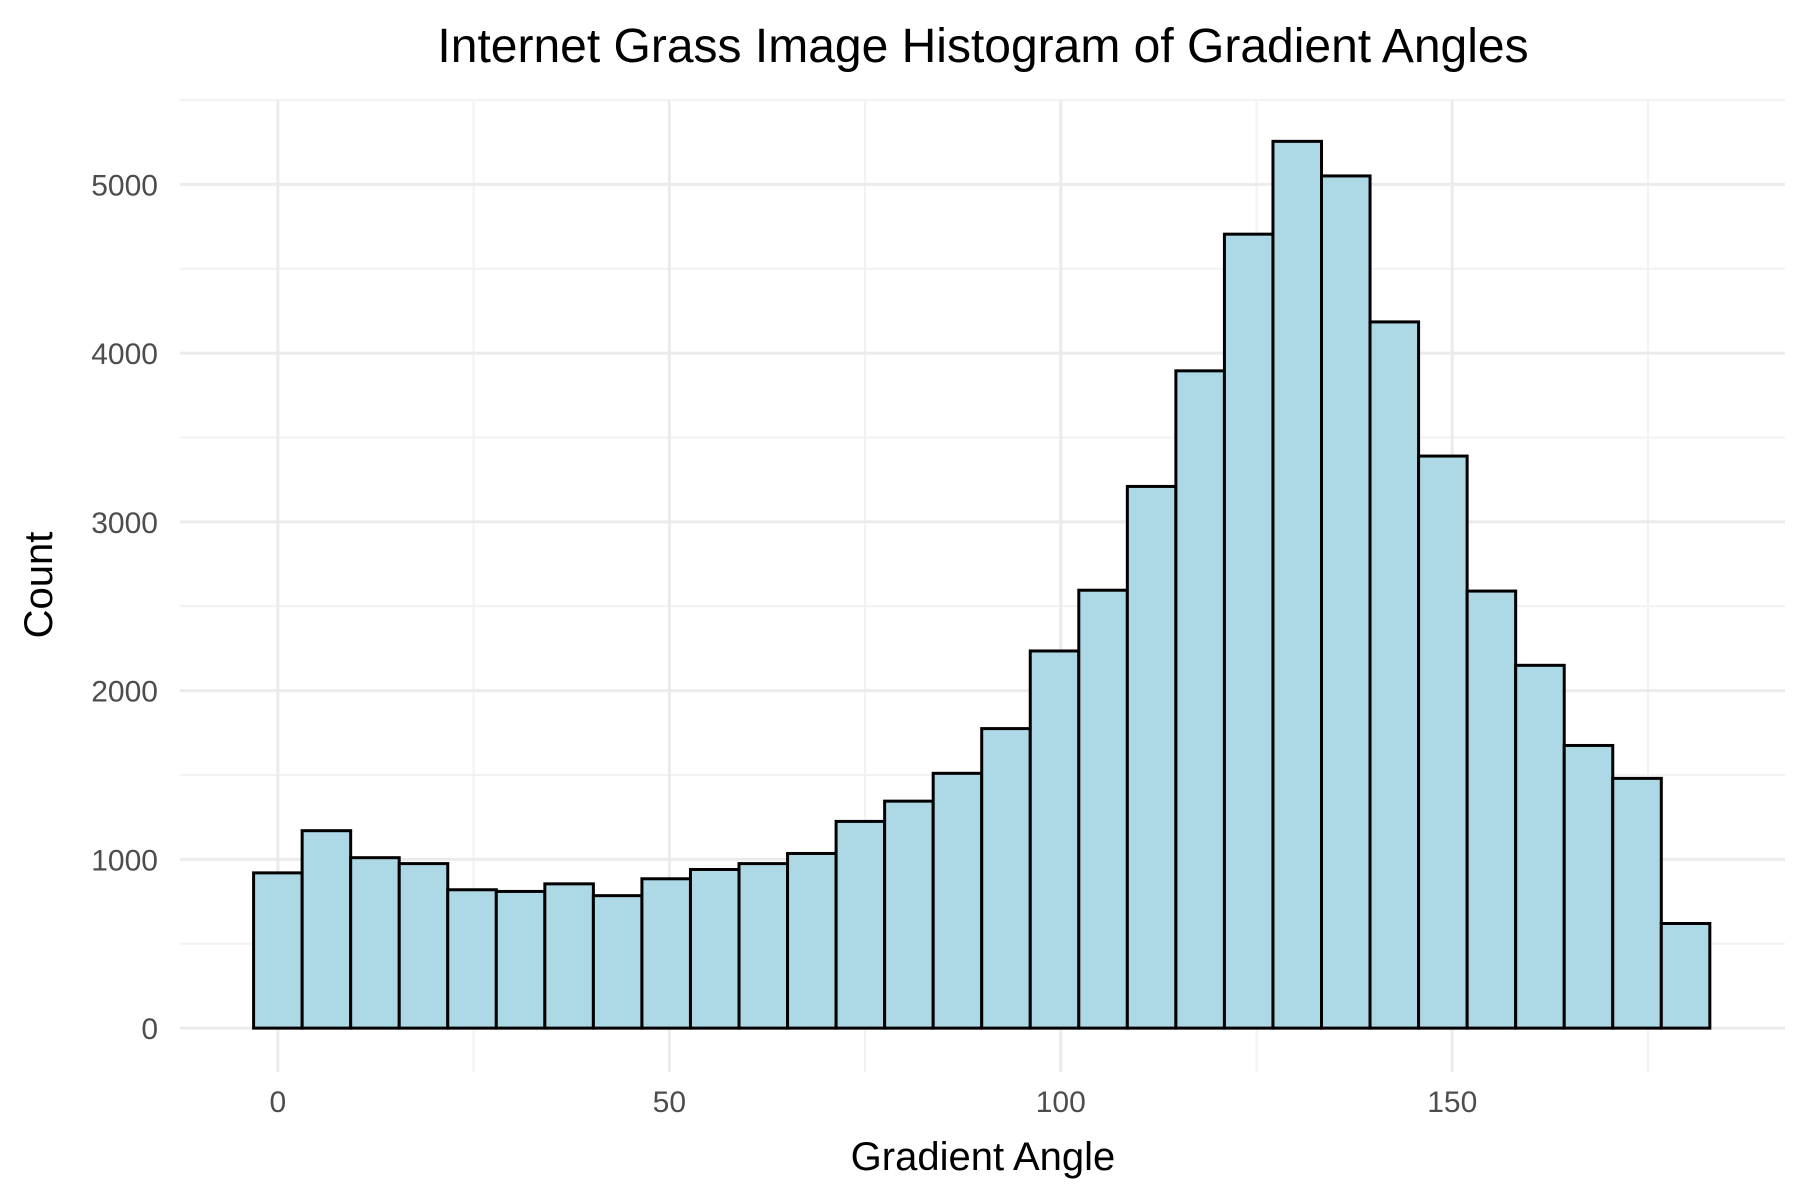 This screenshot has width=1800, height=1200. Describe the element at coordinates (124, 860) in the screenshot. I see `y-tick-label: 1000` at that location.